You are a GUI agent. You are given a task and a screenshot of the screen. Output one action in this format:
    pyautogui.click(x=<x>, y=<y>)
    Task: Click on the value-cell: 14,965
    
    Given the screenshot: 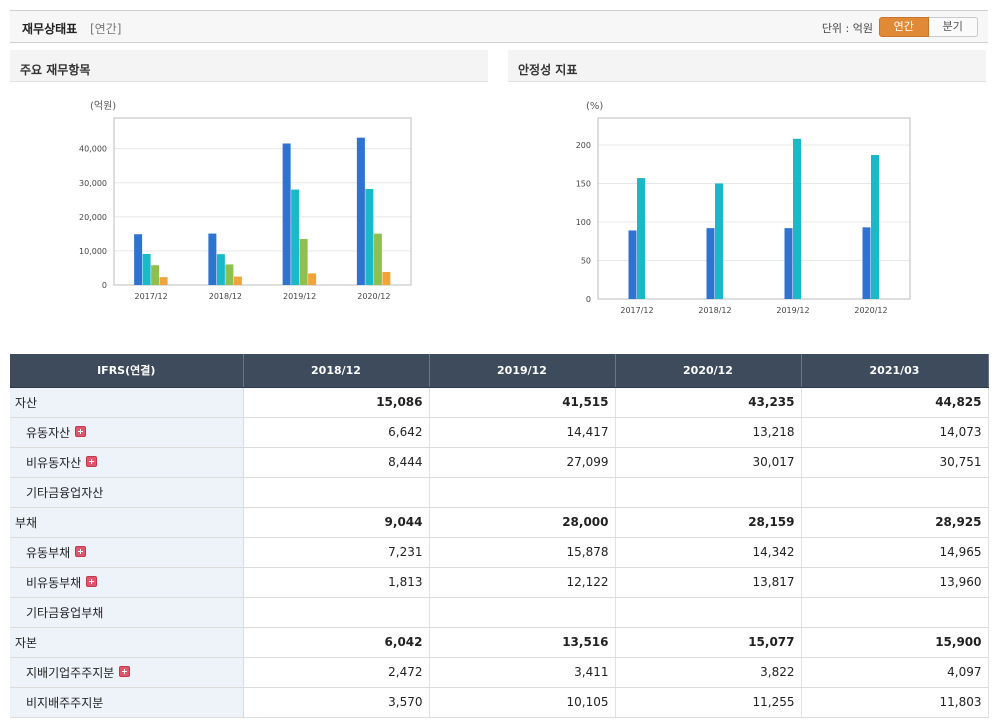 What is the action you would take?
    pyautogui.click(x=895, y=552)
    